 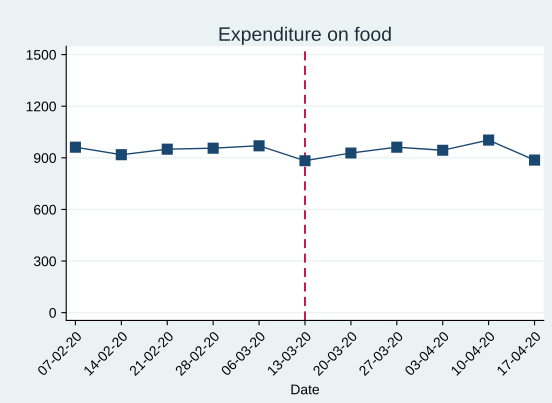 What do you see at coordinates (305, 35) in the screenshot?
I see `chart-title: Expenditure on food` at bounding box center [305, 35].